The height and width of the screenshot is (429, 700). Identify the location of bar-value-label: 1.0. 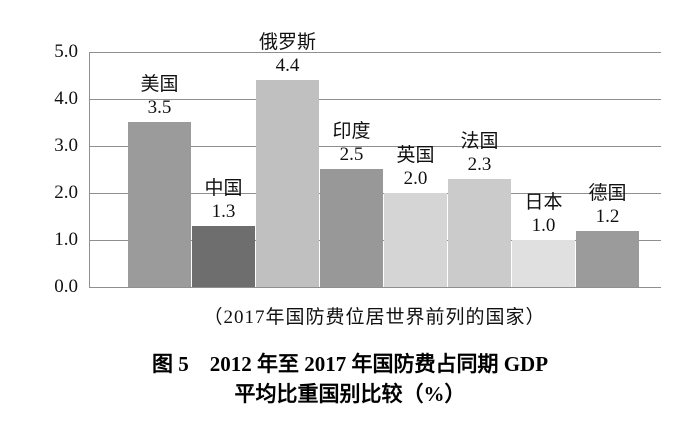
(543, 225).